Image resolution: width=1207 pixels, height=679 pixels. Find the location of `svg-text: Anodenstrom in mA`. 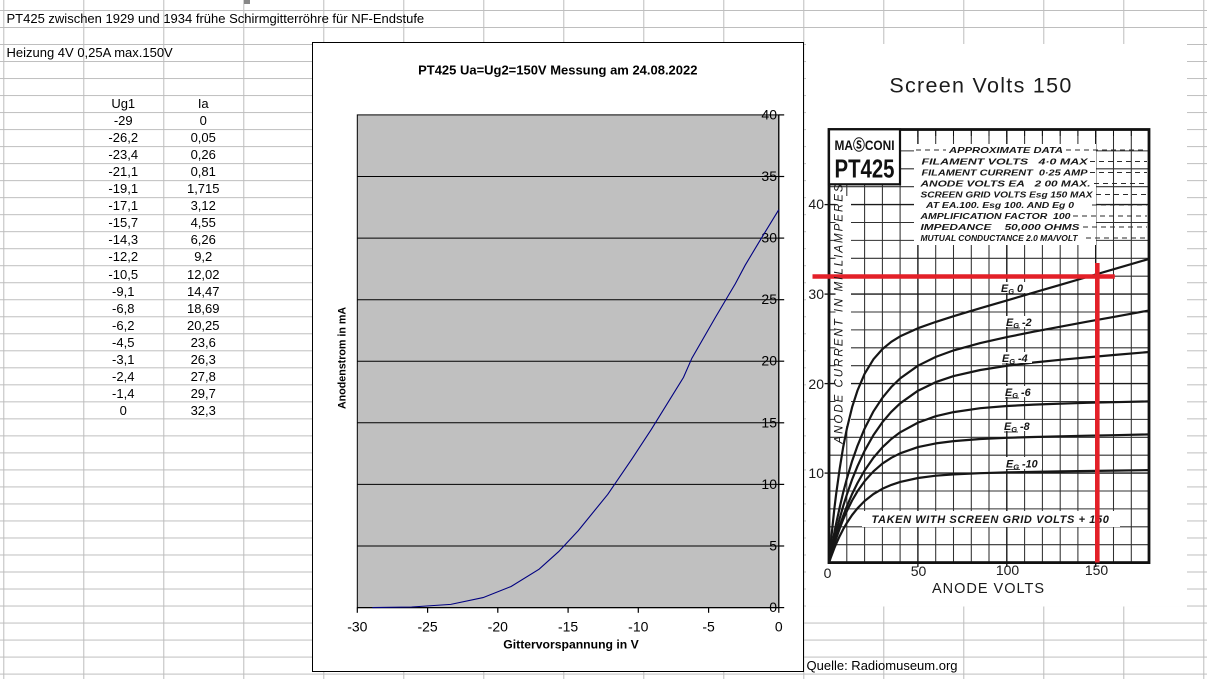

svg-text: Anodenstrom in mA is located at coordinates (342, 358).